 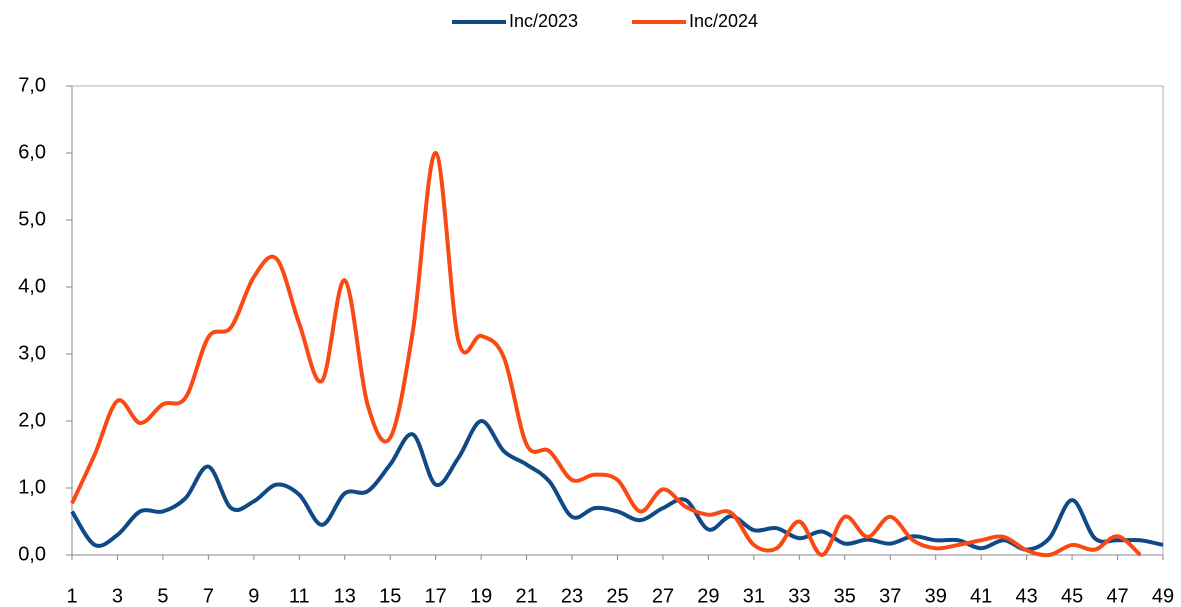 What do you see at coordinates (32, 286) in the screenshot?
I see `y-tick-label: 4,0` at bounding box center [32, 286].